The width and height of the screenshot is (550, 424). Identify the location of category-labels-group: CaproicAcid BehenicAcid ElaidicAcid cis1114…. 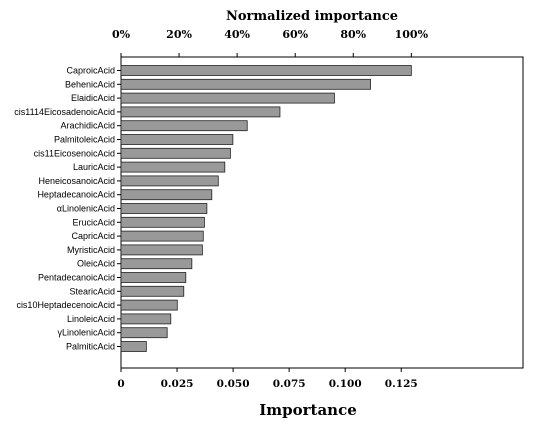
(67, 209).